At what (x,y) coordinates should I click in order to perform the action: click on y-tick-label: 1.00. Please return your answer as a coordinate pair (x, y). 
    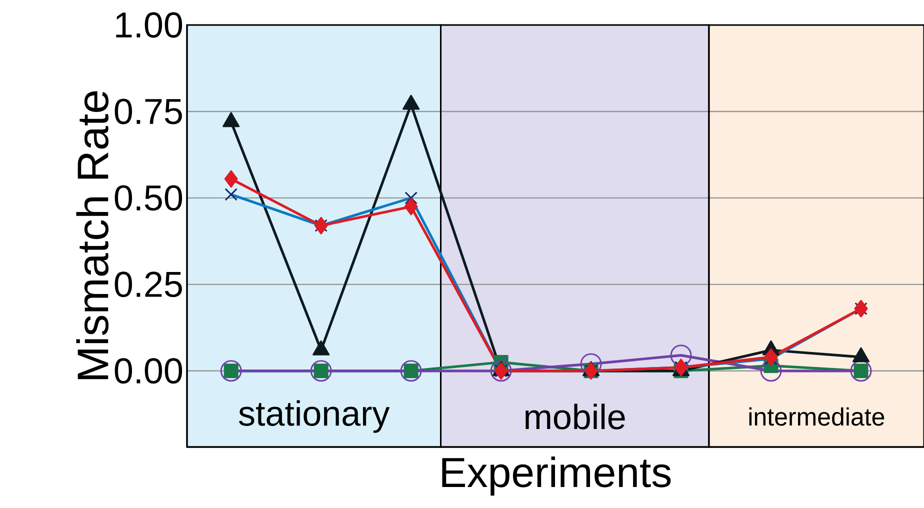
    Looking at the image, I should click on (149, 25).